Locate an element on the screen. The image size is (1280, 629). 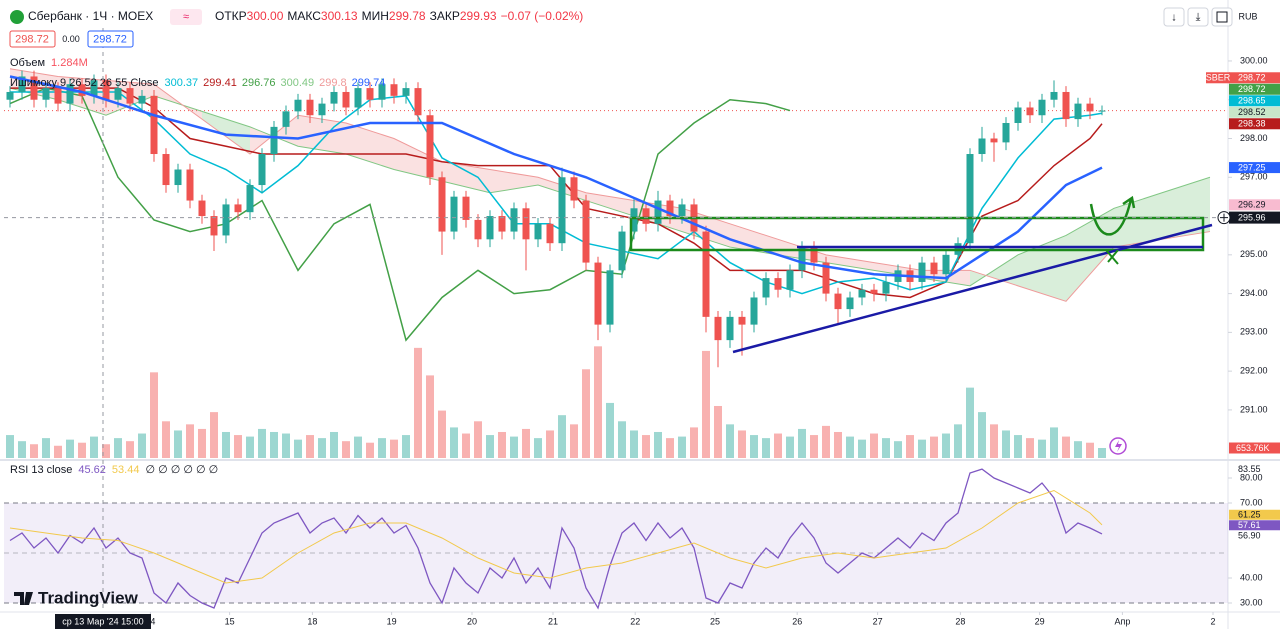
brand-text: TradingView is located at coordinates (88, 597).